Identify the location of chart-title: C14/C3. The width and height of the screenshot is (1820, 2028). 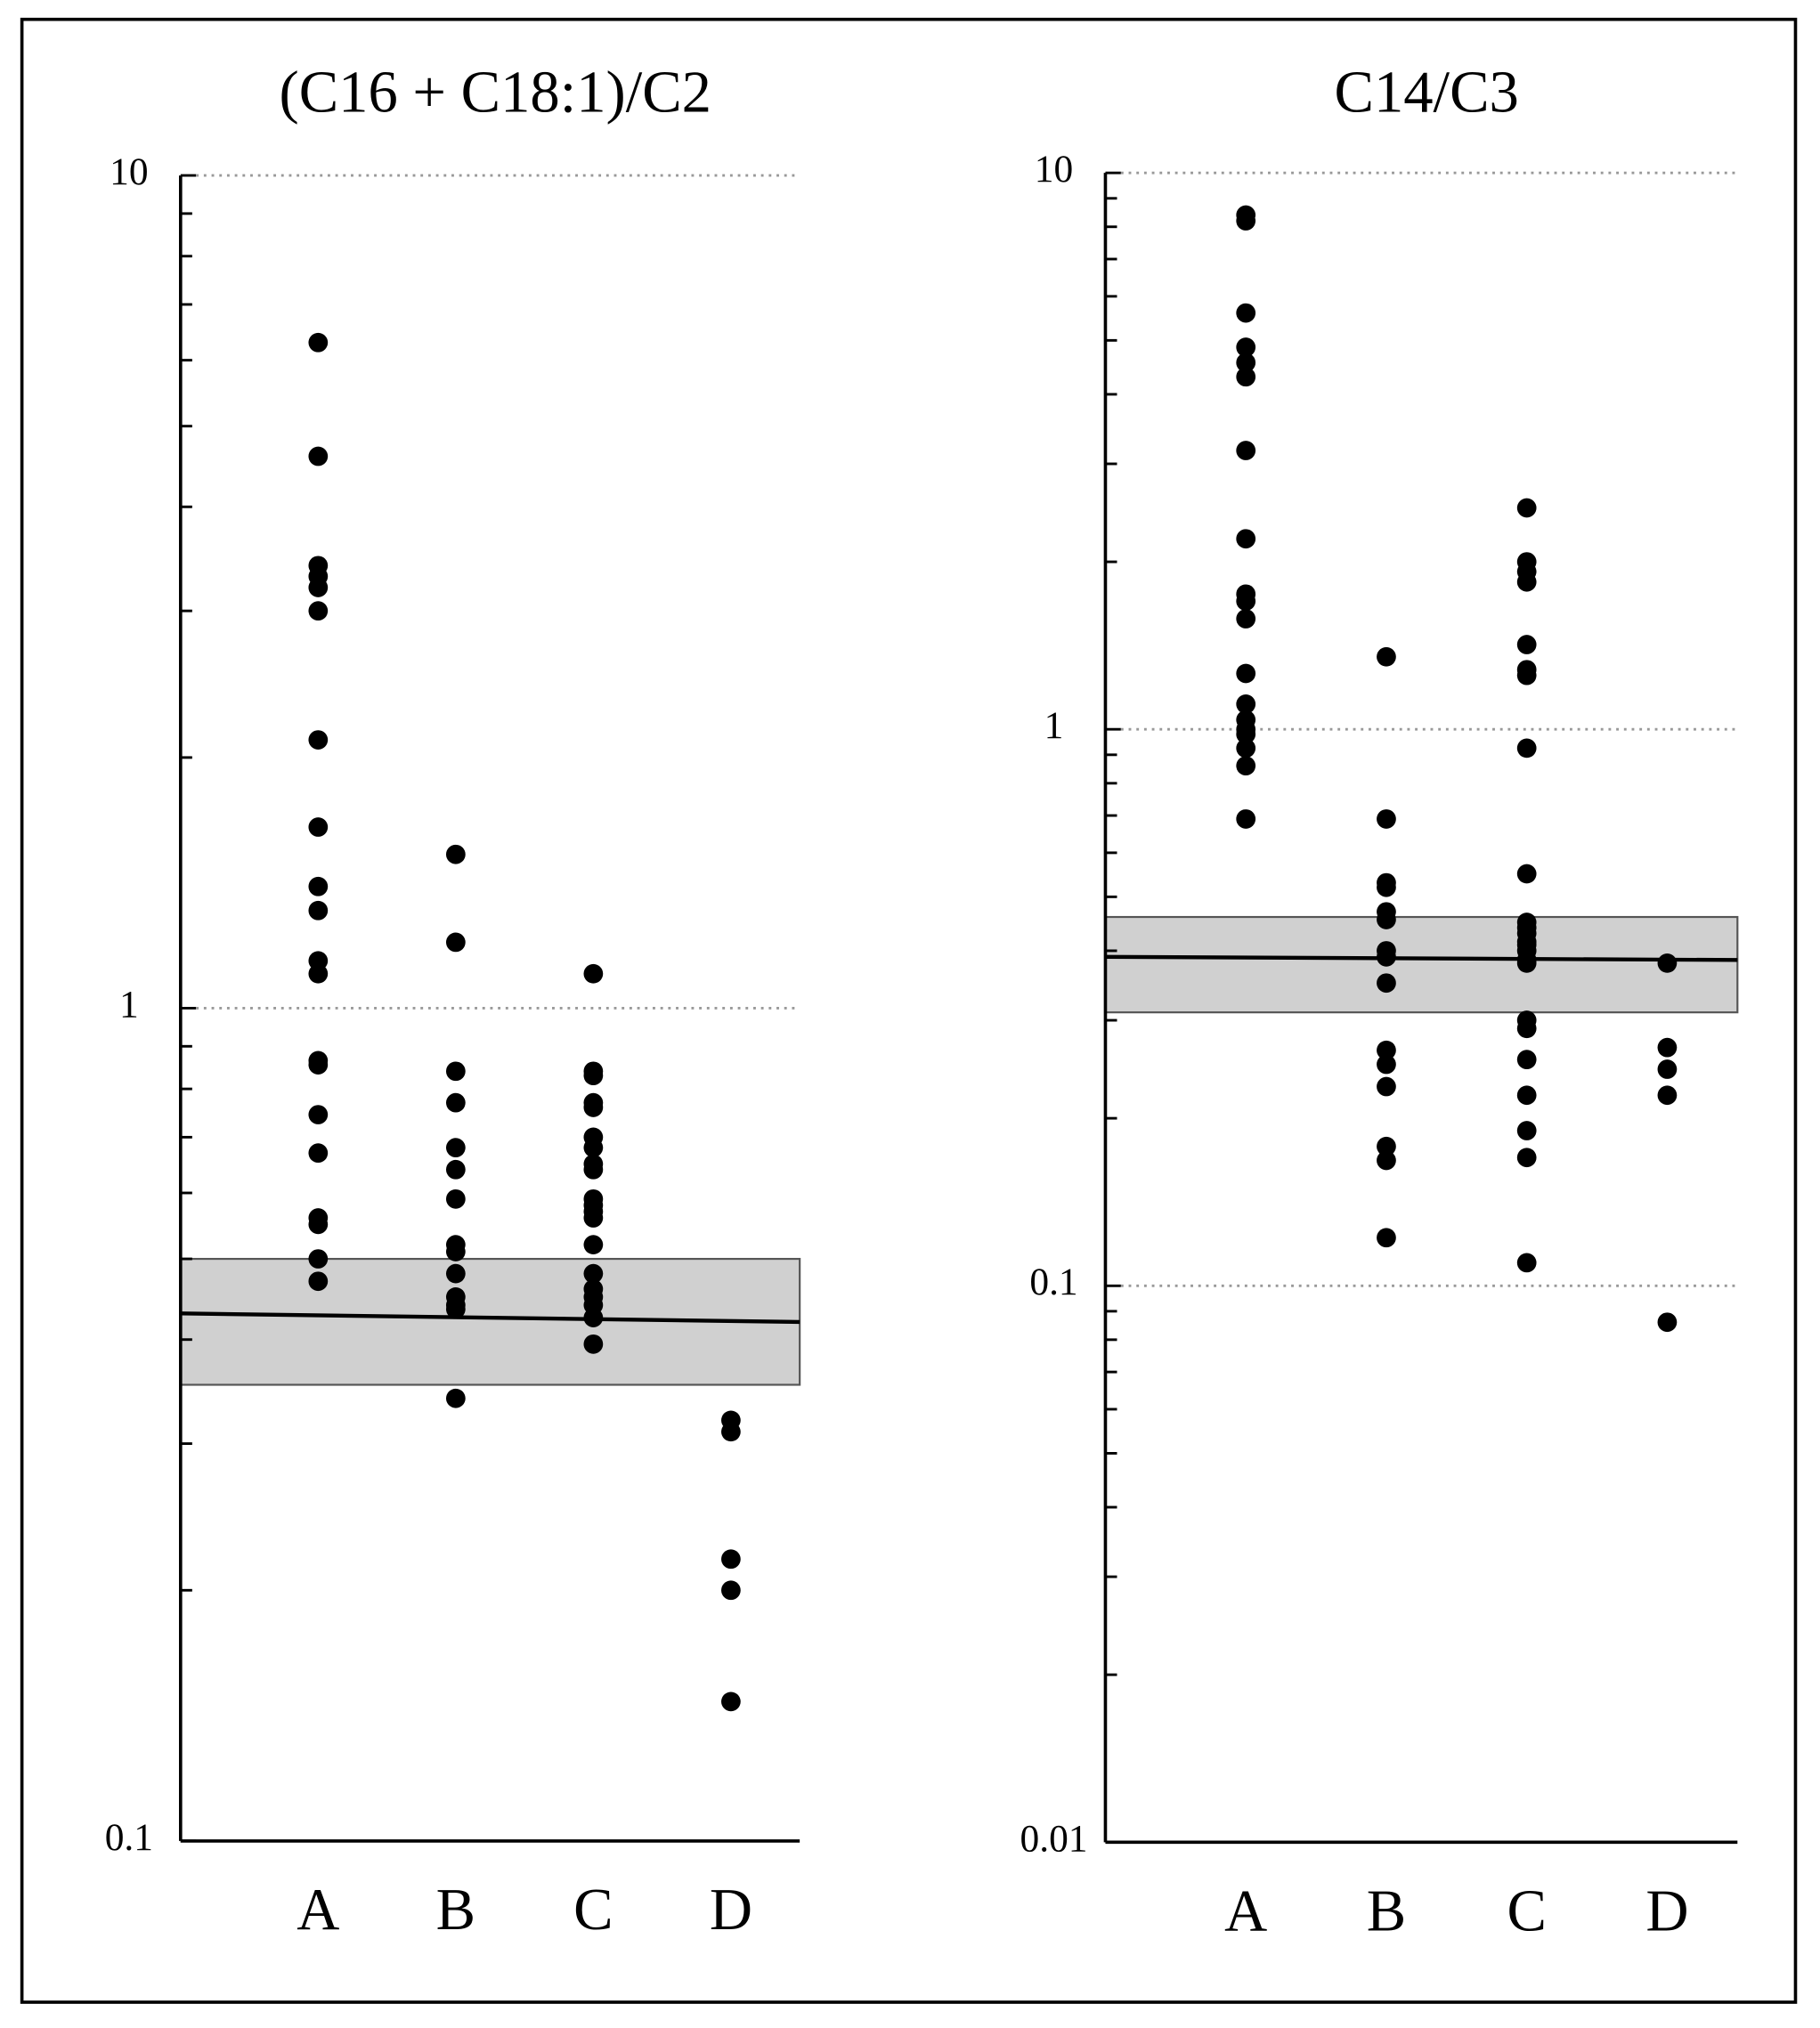
(1427, 92).